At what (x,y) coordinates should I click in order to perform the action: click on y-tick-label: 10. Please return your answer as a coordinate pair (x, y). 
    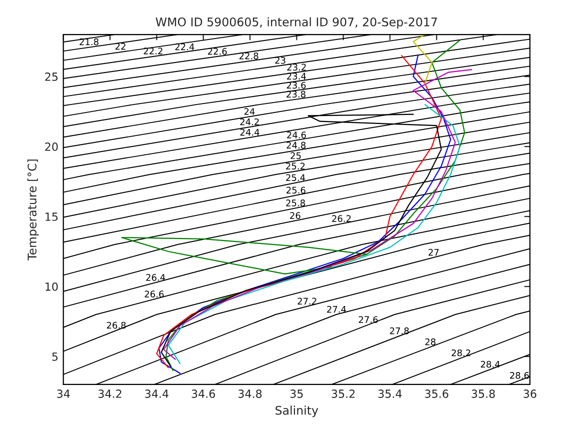
    Looking at the image, I should click on (52, 286).